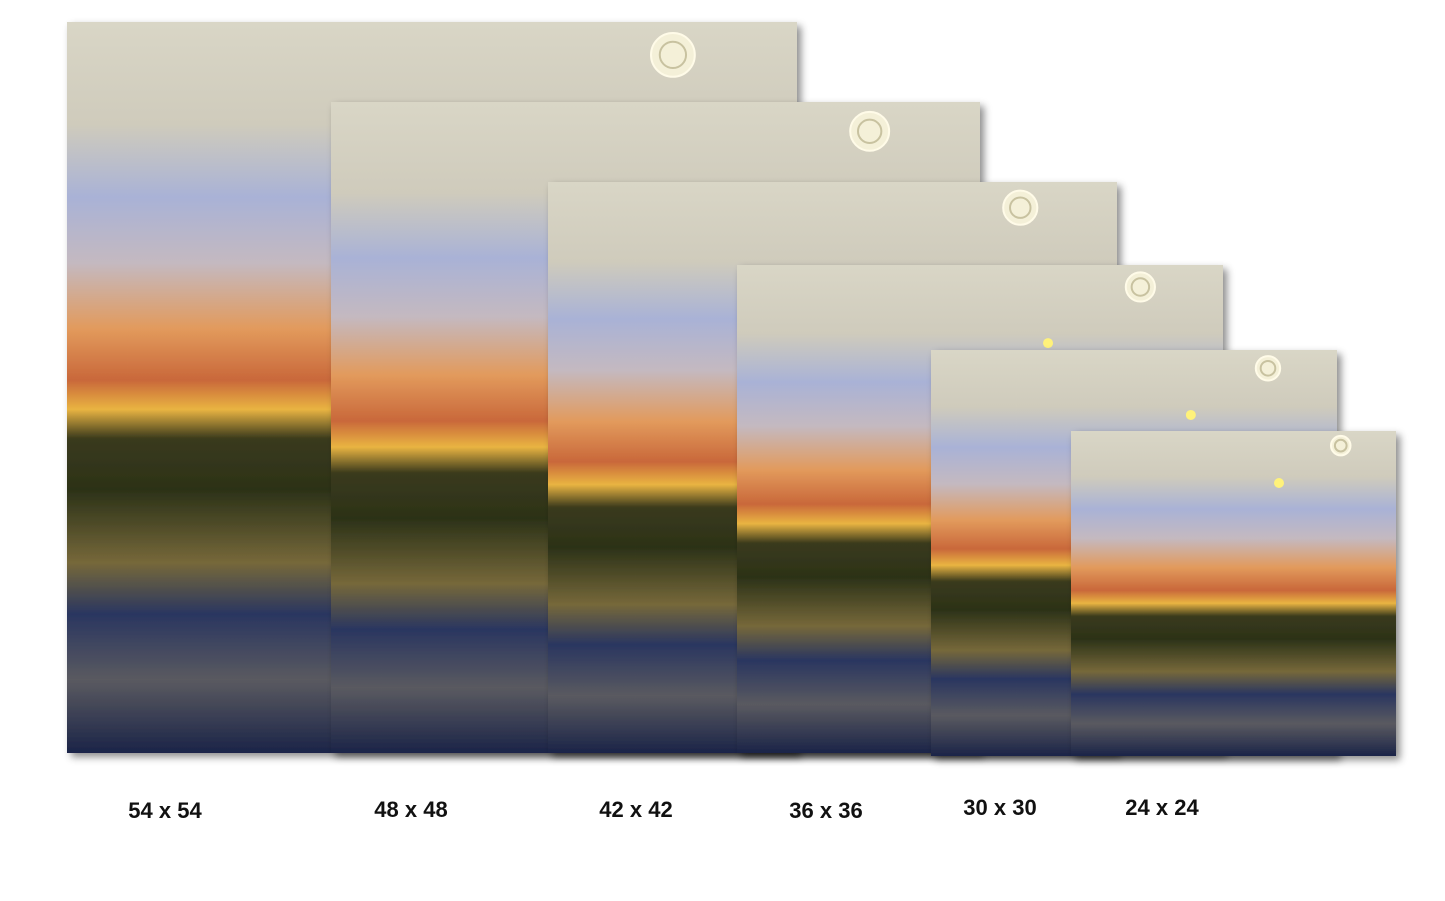 The width and height of the screenshot is (1445, 901). What do you see at coordinates (825, 810) in the screenshot?
I see `size-label: 36 x 36` at bounding box center [825, 810].